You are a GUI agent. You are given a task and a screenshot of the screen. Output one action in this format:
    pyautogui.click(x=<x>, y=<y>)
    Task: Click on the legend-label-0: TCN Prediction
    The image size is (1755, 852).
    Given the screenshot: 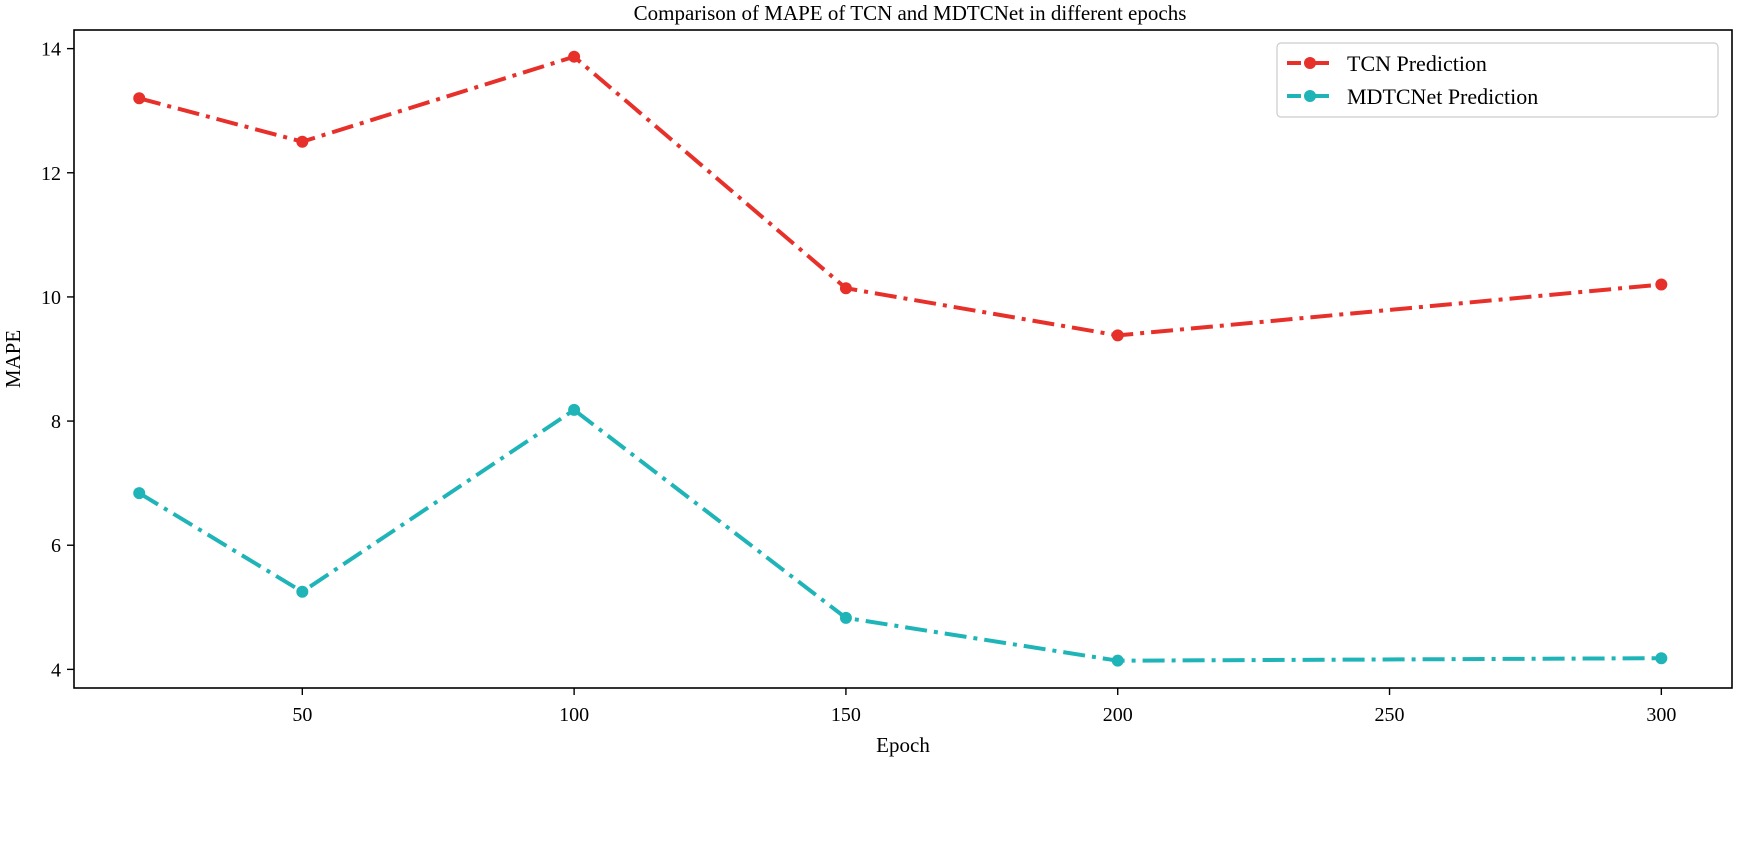 What is the action you would take?
    pyautogui.click(x=1417, y=63)
    